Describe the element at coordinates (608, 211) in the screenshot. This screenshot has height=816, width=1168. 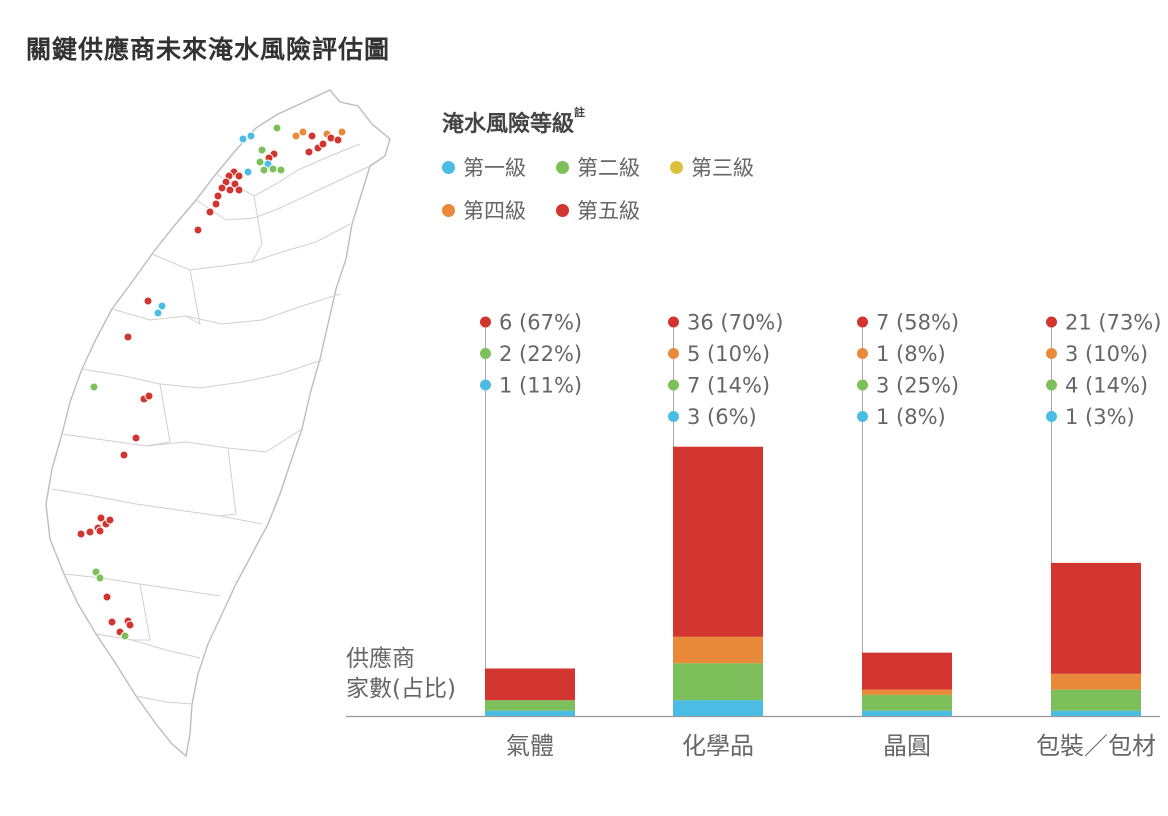
I see `legend-label-level-5: 第五級` at that location.